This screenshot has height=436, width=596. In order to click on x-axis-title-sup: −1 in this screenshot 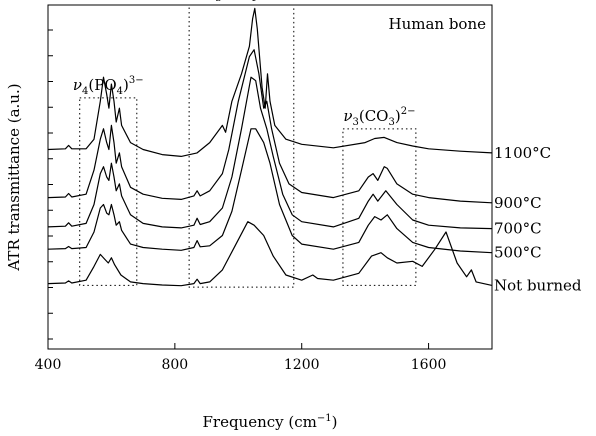, I will do `click(324, 418)`.